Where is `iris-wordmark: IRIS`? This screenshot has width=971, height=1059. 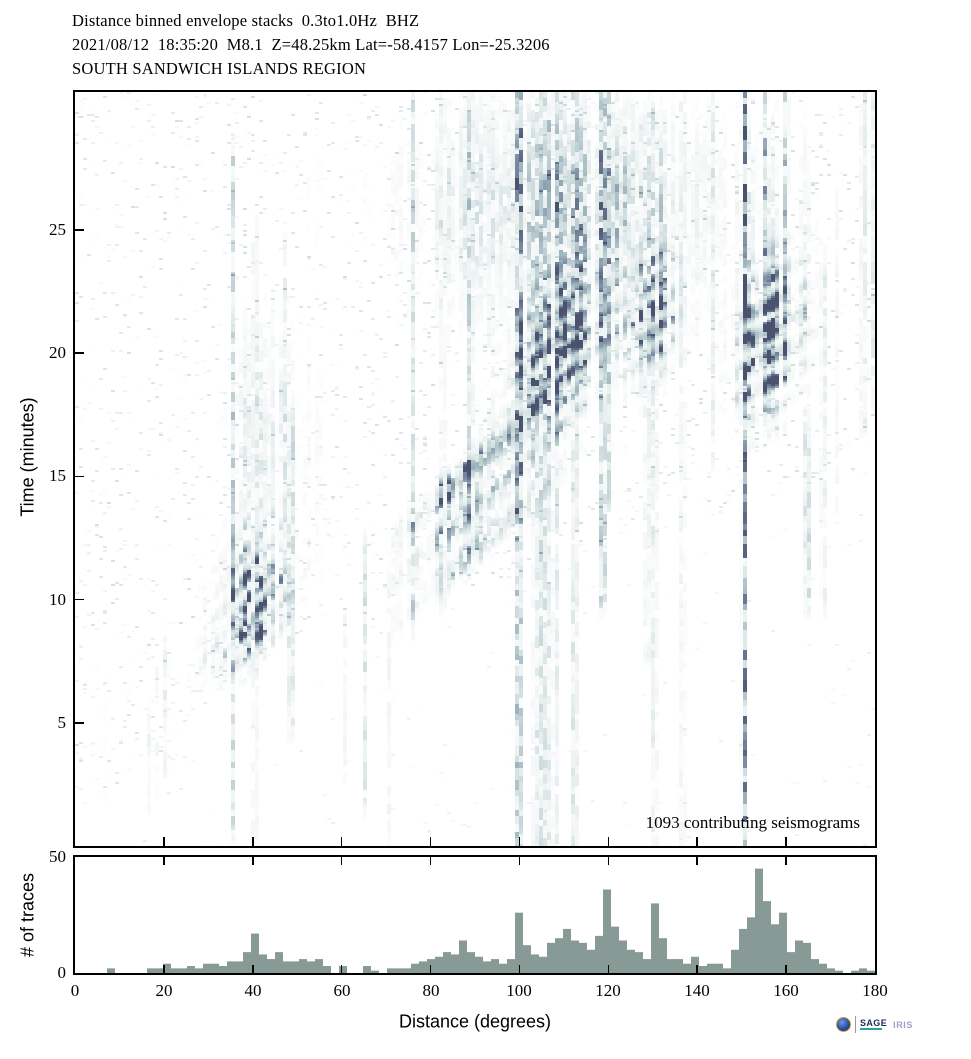
iris-wordmark: IRIS is located at coordinates (903, 1024).